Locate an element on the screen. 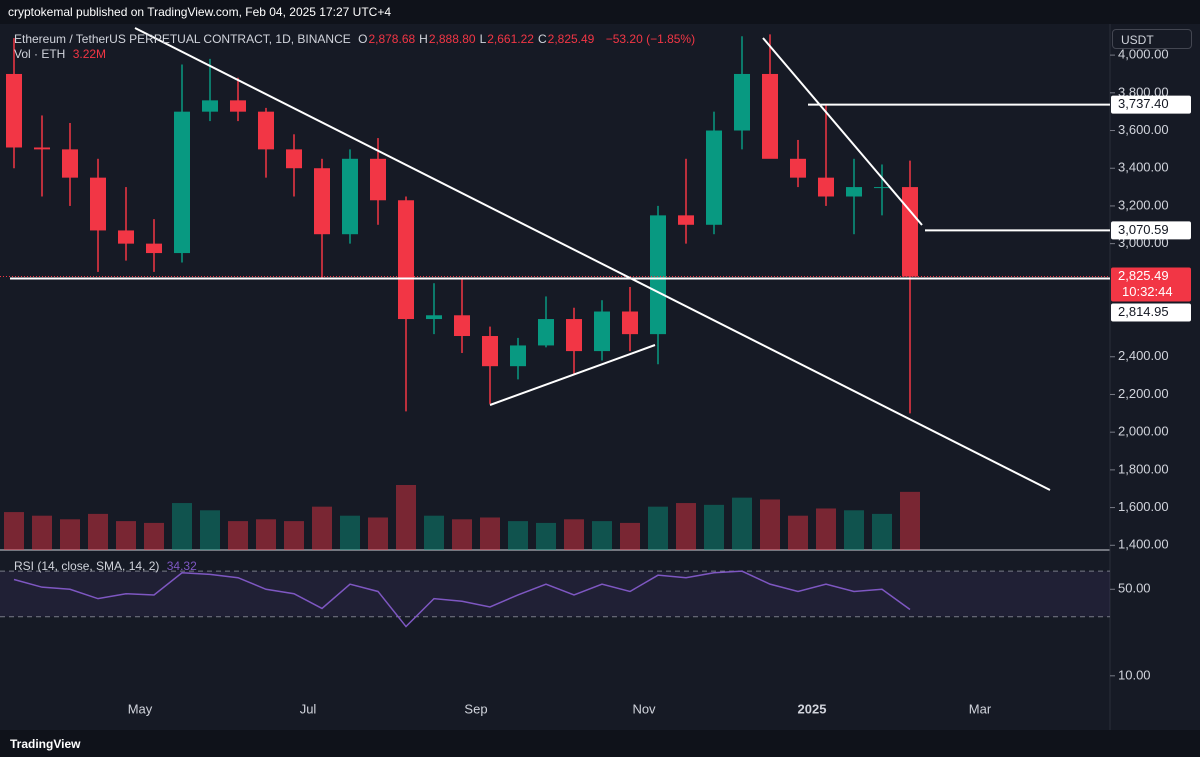 The height and width of the screenshot is (757, 1200). x-tick-label: Sep is located at coordinates (475, 708).